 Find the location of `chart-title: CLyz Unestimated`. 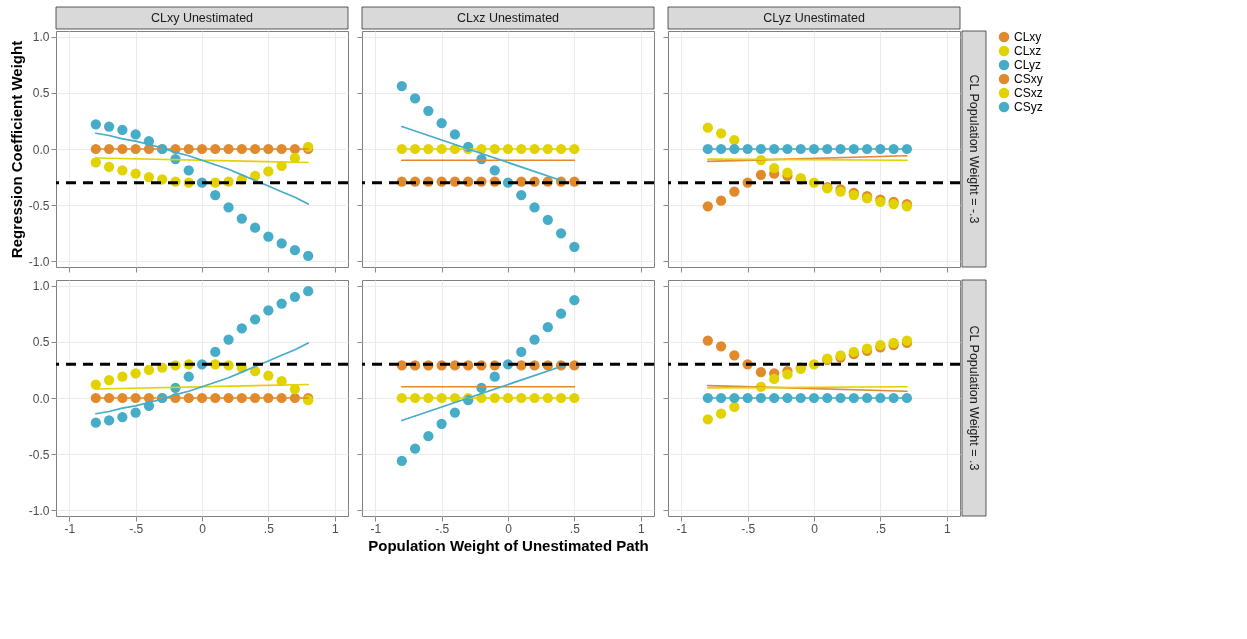

chart-title: CLyz Unestimated is located at coordinates (814, 18).